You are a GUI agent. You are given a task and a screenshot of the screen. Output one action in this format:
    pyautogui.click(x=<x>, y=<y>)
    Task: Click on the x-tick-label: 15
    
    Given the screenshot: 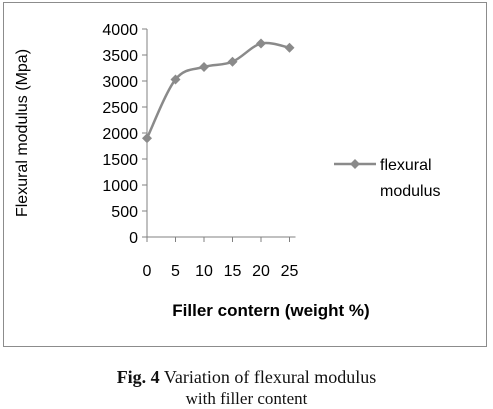 What is the action you would take?
    pyautogui.click(x=233, y=271)
    